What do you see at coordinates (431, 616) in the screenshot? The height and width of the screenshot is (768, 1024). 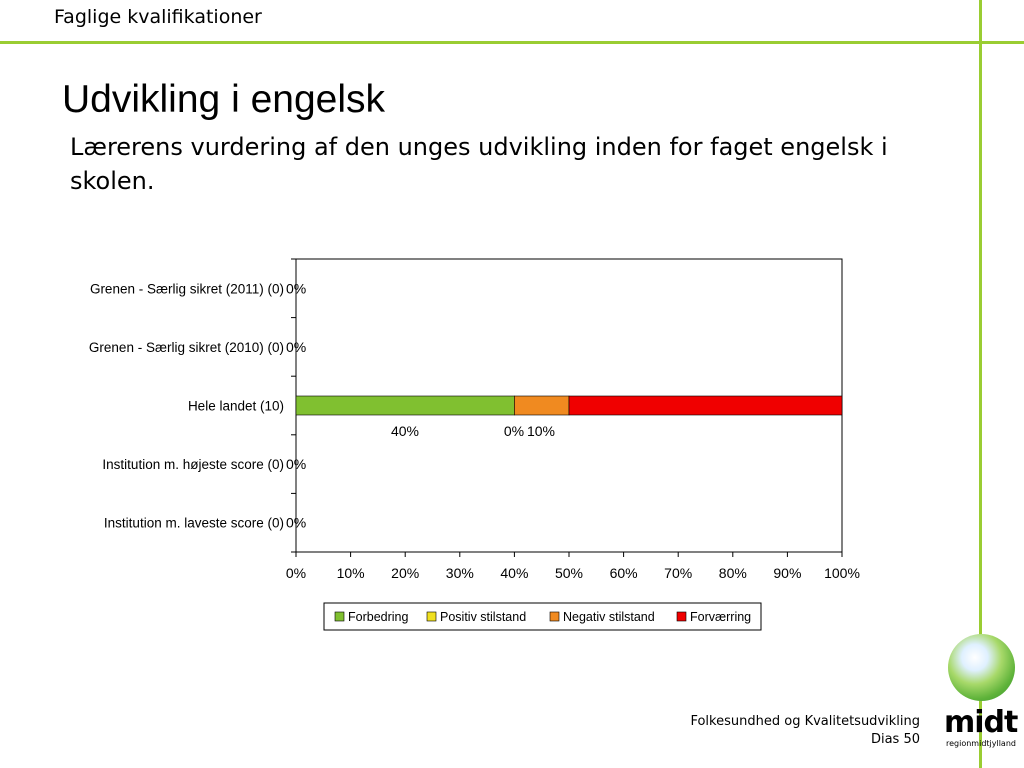 I see `legend-swatch-positiv` at bounding box center [431, 616].